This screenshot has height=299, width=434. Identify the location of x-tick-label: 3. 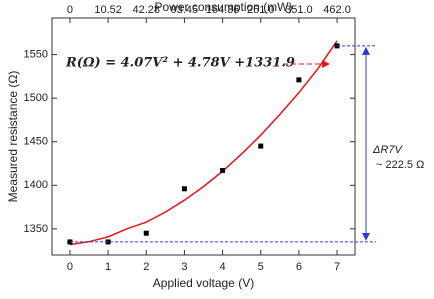
(184, 267).